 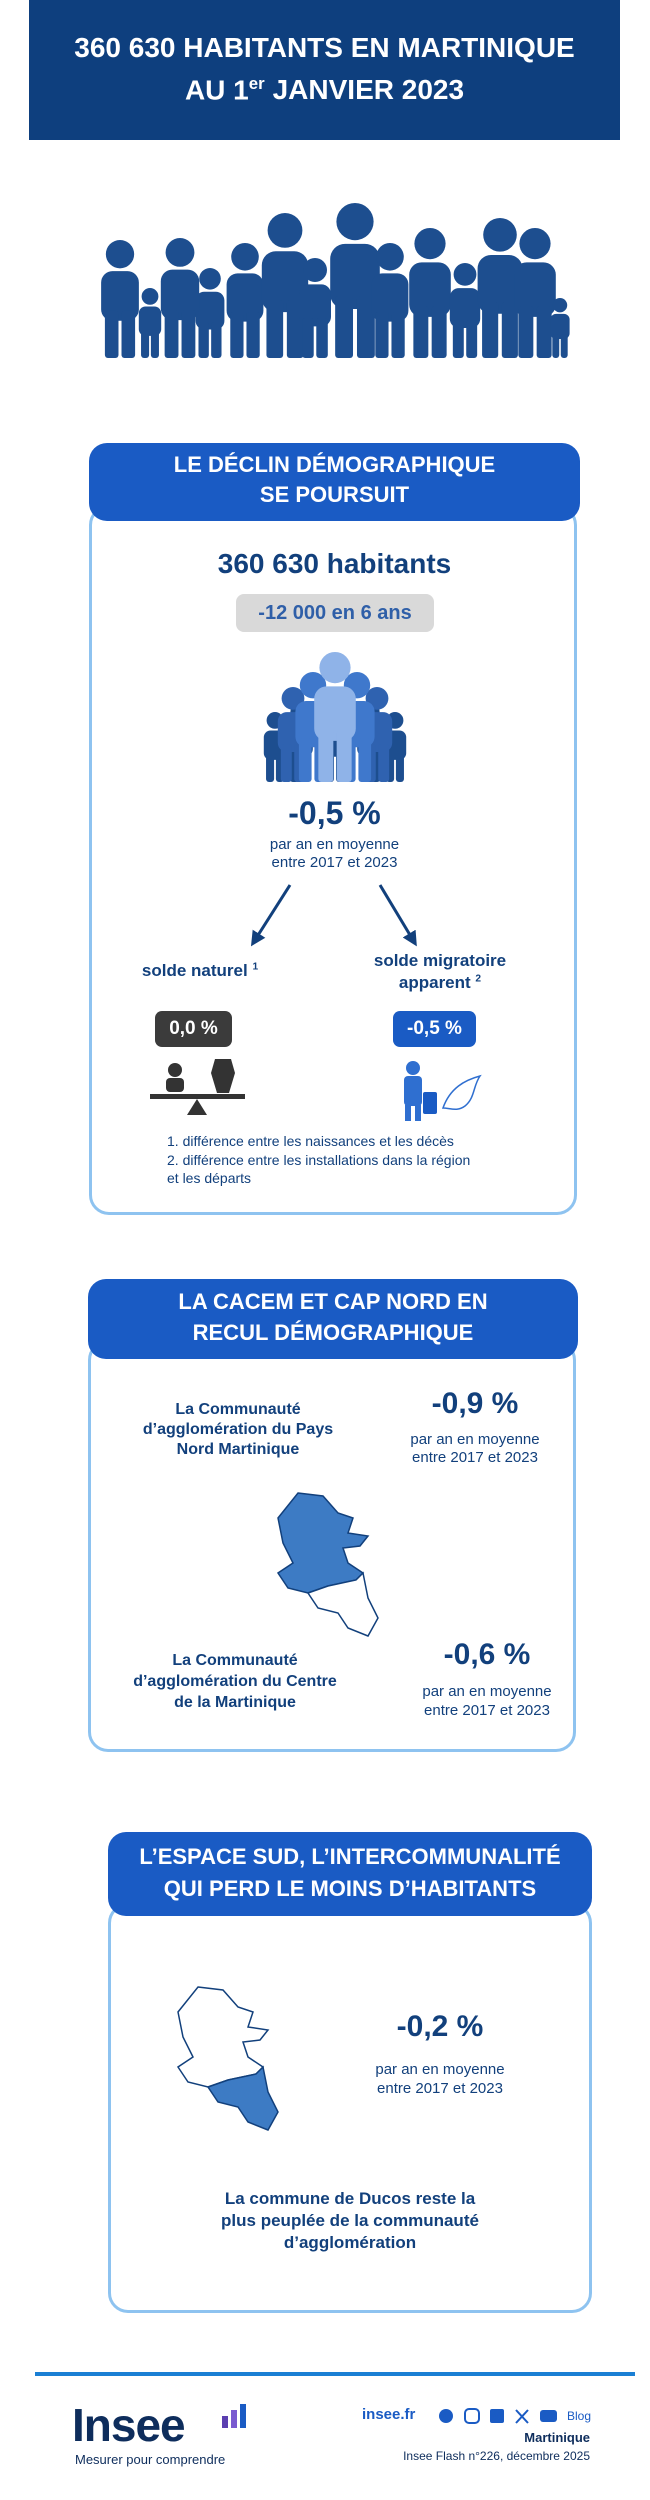 What do you see at coordinates (350, 1874) in the screenshot?
I see `section-heading` at bounding box center [350, 1874].